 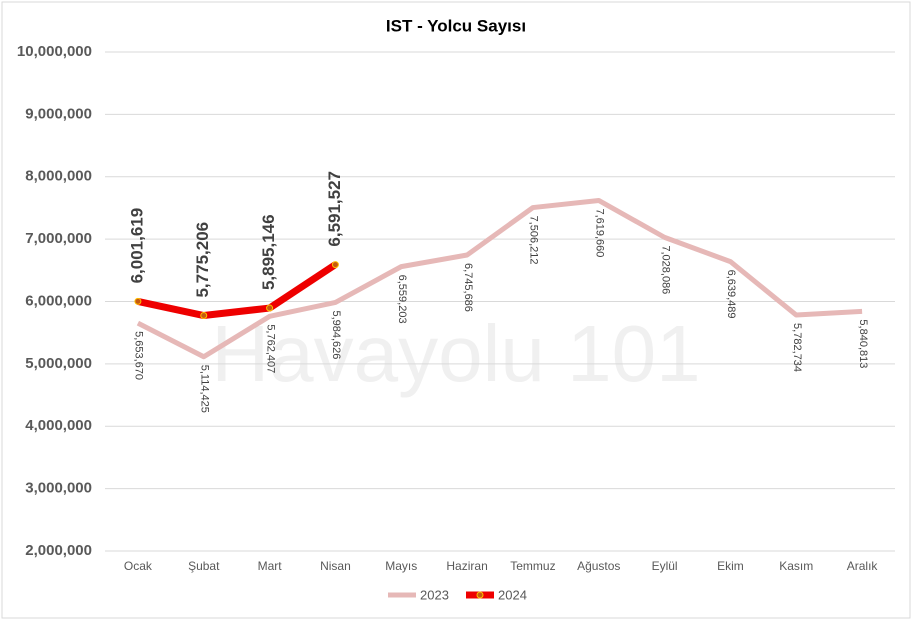 I want to click on data-label: 6,591,527, so click(x=334, y=209).